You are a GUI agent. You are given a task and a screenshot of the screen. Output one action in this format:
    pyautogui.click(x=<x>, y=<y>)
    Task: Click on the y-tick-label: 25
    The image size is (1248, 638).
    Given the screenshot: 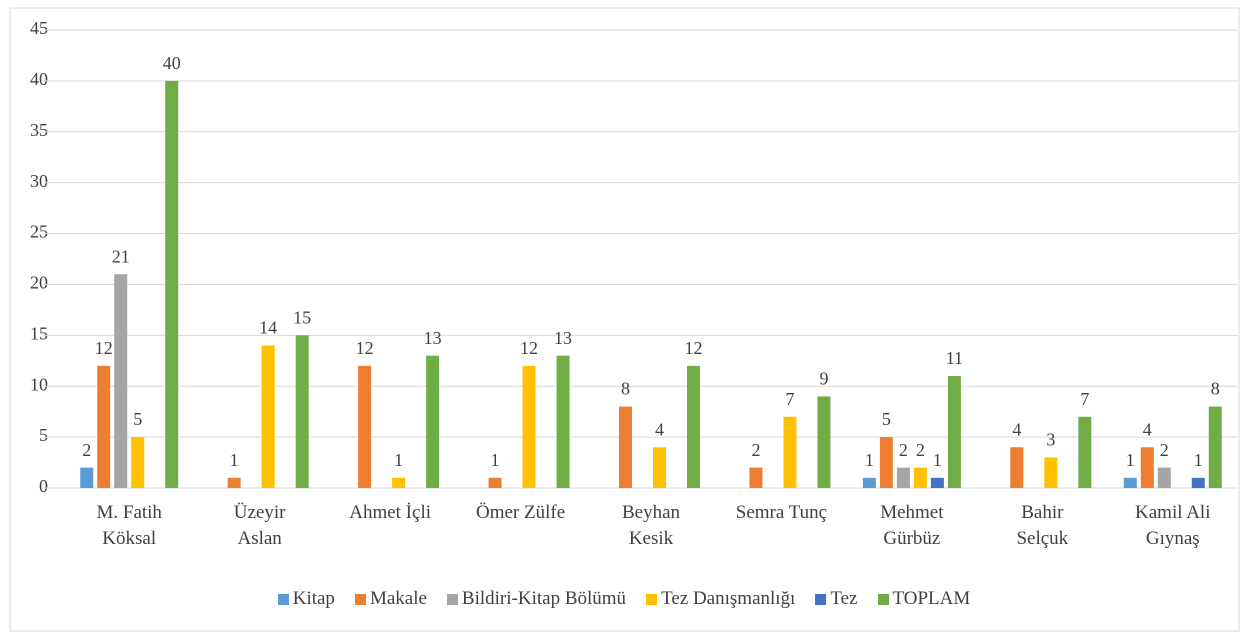 What is the action you would take?
    pyautogui.click(x=39, y=232)
    